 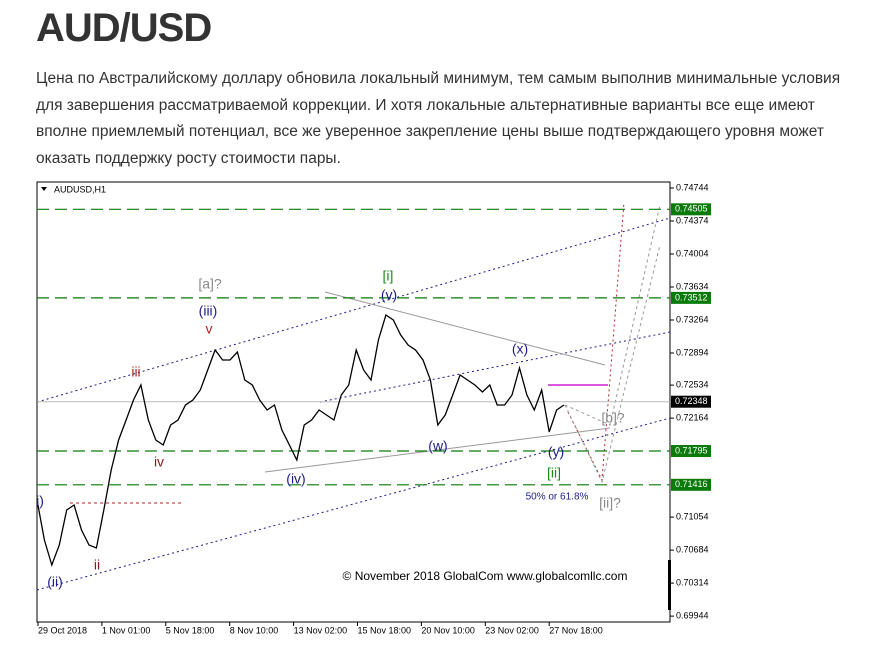 What do you see at coordinates (692, 220) in the screenshot?
I see `y-tick-label: 0.74374` at bounding box center [692, 220].